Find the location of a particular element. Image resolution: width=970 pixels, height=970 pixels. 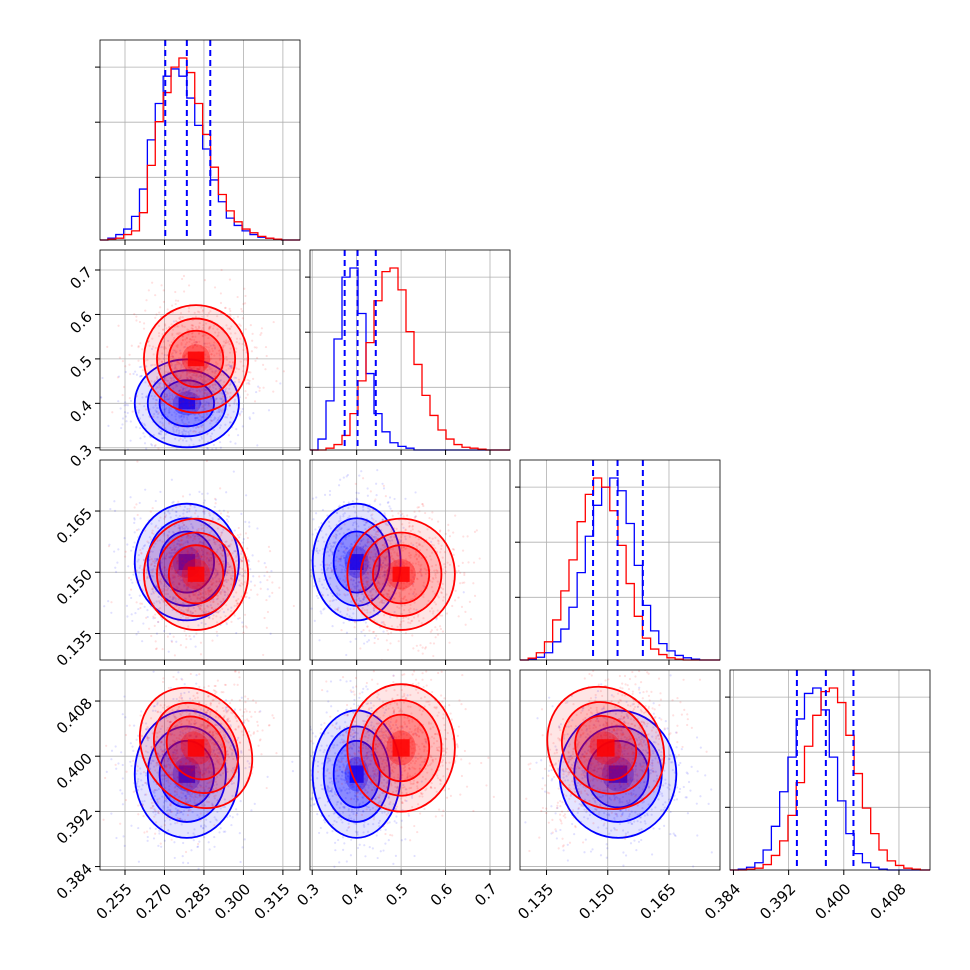

panel-content is located at coordinates (395, 564).